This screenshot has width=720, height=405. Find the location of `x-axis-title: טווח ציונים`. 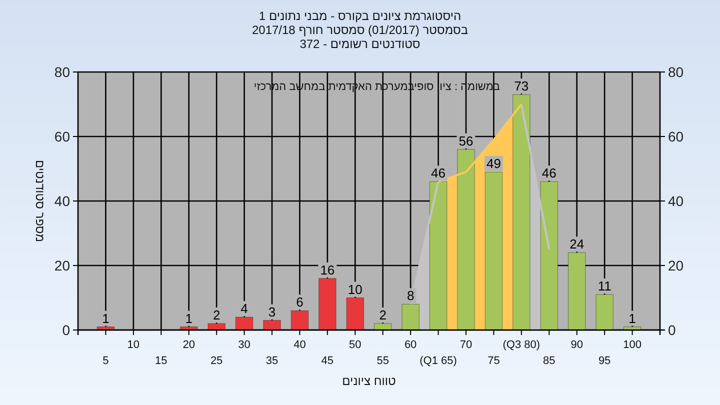

x-axis-title: טווח ציונים is located at coordinates (369, 381).